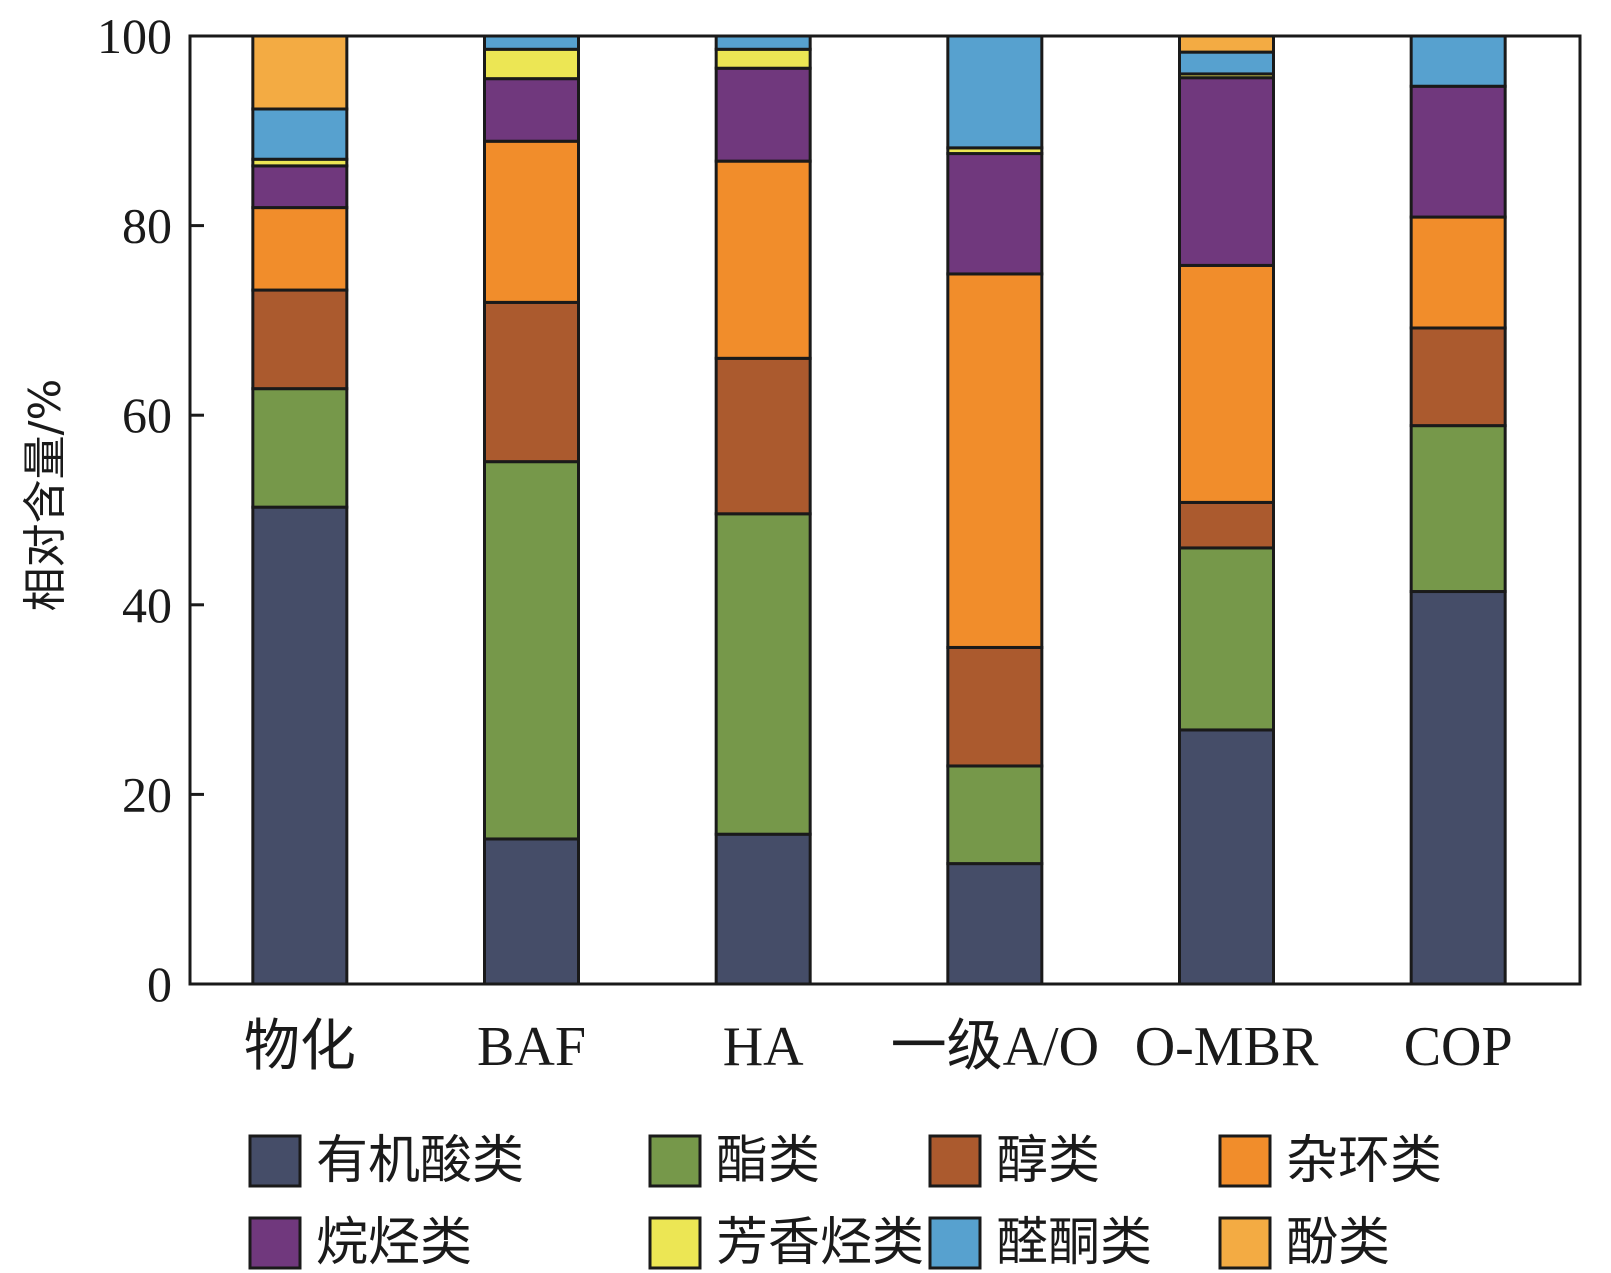  Describe the element at coordinates (1227, 1047) in the screenshot. I see `x-category-label: O-MBR` at that location.